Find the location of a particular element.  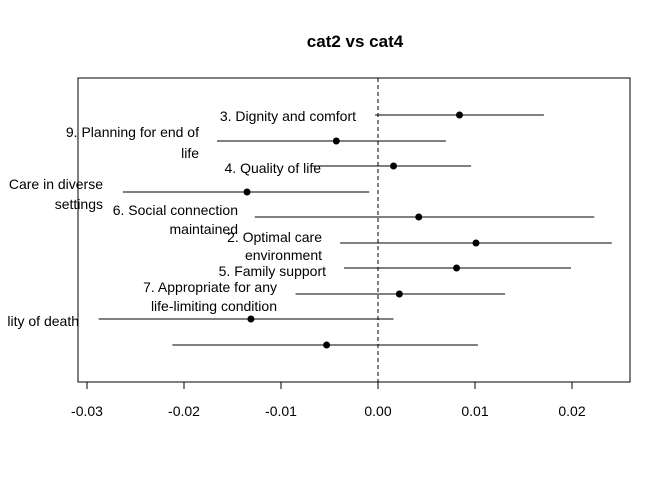

row-label: 3. Dignity and comfort is located at coordinates (288, 116).